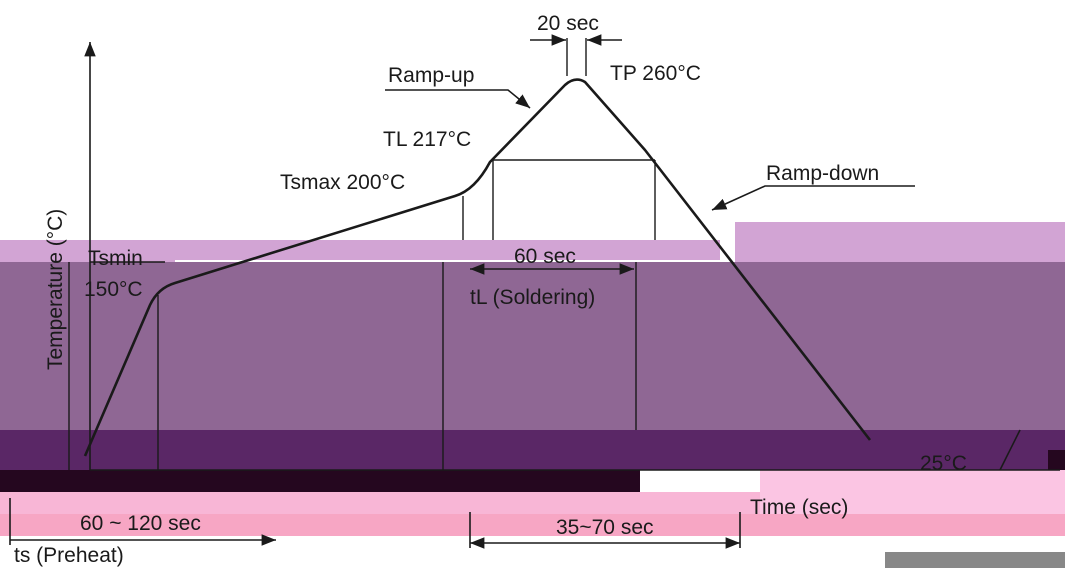  Describe the element at coordinates (342, 182) in the screenshot. I see `tsmax-label: Tsmax 200°C` at that location.